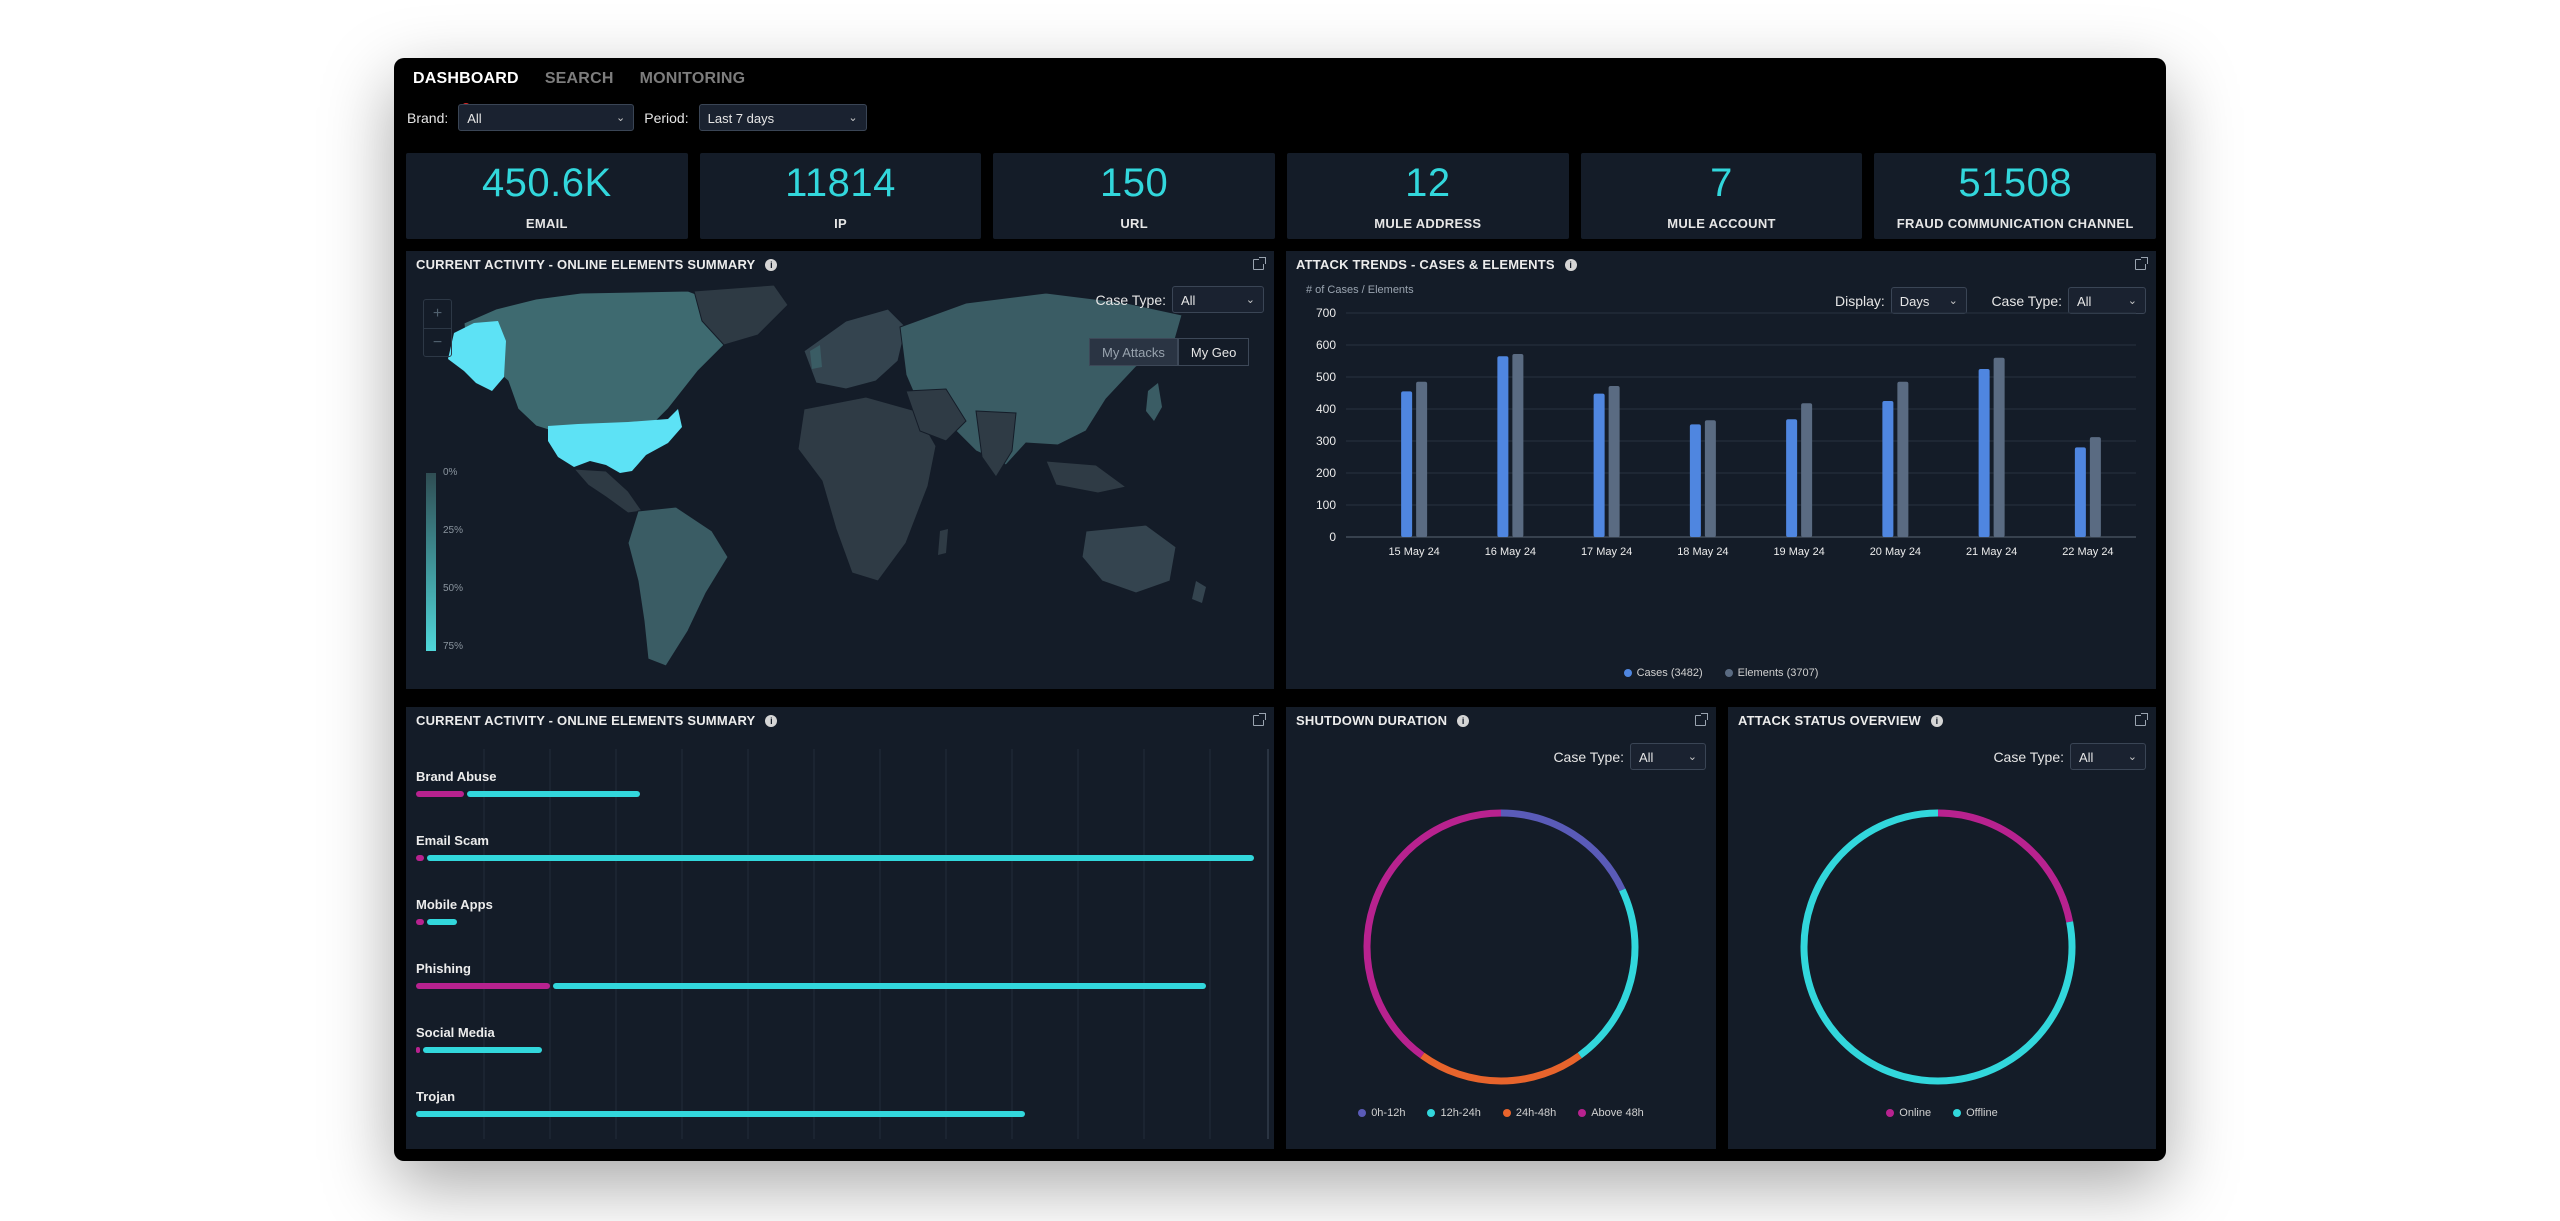 This screenshot has width=2560, height=1221. Describe the element at coordinates (840, 183) in the screenshot. I see `kpi-value: 11814` at that location.